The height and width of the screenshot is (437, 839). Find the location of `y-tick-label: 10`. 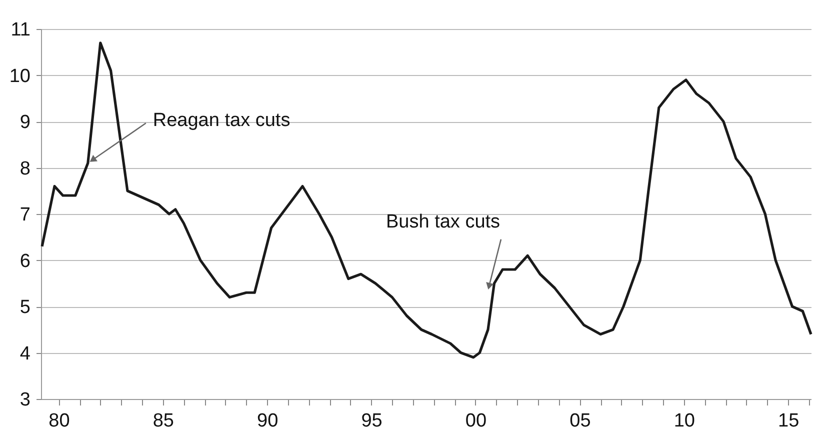

y-tick-label: 10 is located at coordinates (19, 76).